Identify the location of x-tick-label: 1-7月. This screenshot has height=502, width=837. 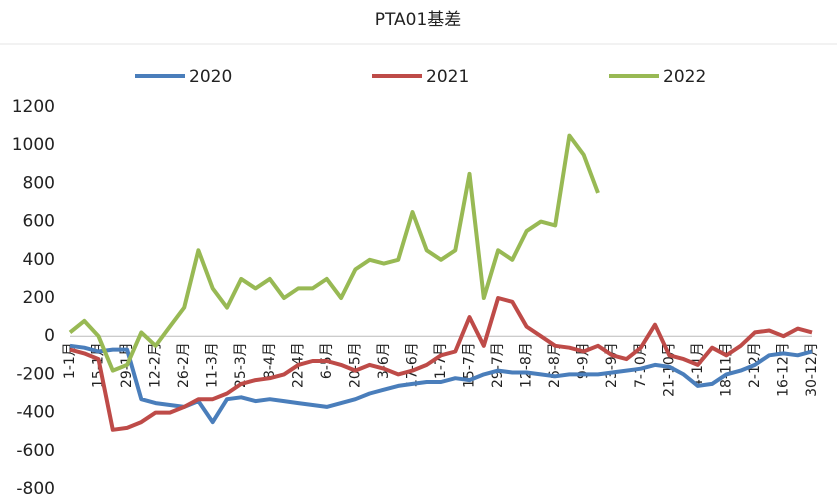
(441, 360).